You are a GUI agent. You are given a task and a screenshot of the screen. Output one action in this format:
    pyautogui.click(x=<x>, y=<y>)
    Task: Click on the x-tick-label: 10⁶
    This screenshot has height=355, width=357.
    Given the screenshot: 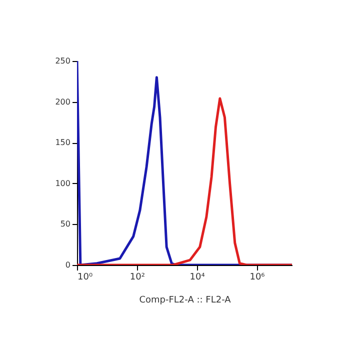 What is the action you would take?
    pyautogui.click(x=258, y=277)
    